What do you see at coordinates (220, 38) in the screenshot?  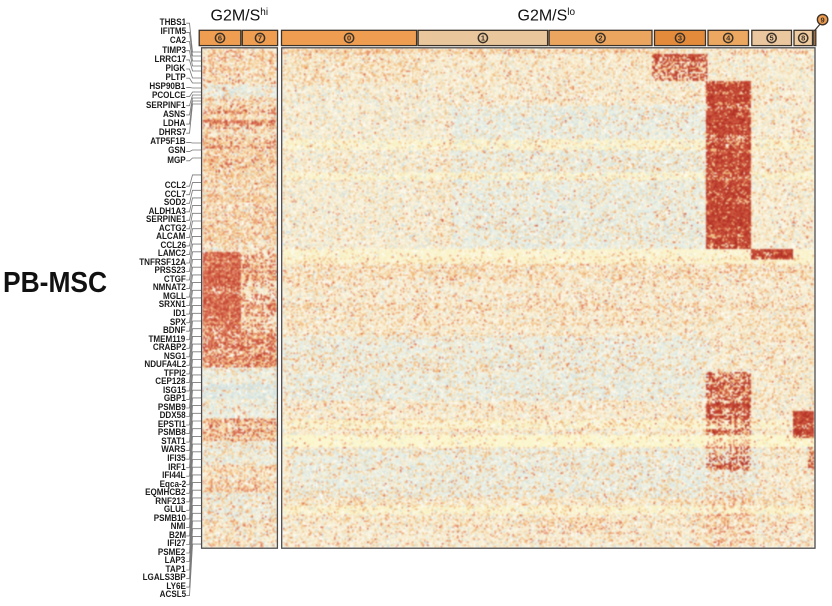 I see `svg-text: 6` at bounding box center [220, 38].